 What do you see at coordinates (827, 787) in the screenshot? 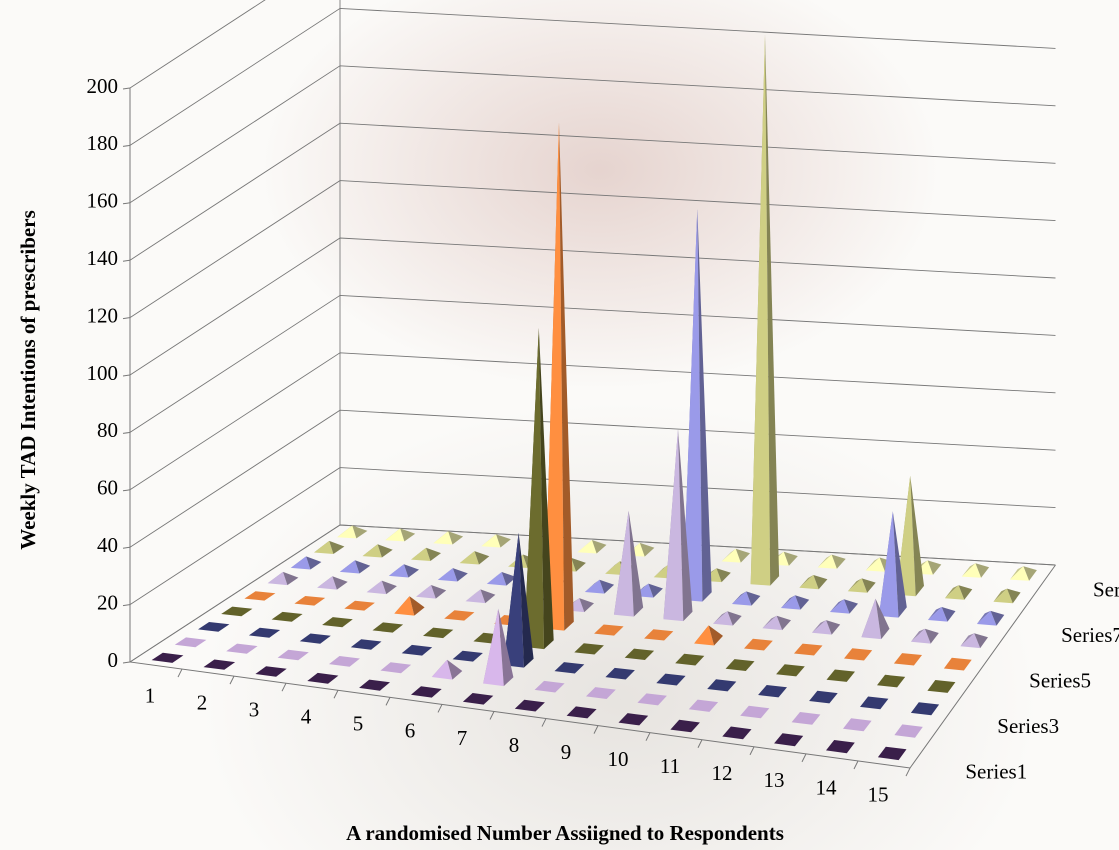
I see `x-tick-label: 14` at bounding box center [827, 787].